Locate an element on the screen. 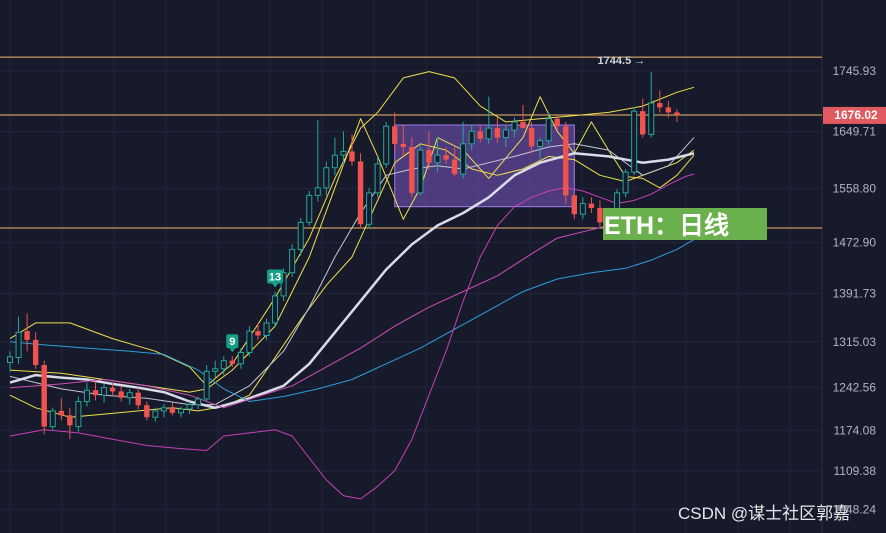  current-price-tag is located at coordinates (854, 115).